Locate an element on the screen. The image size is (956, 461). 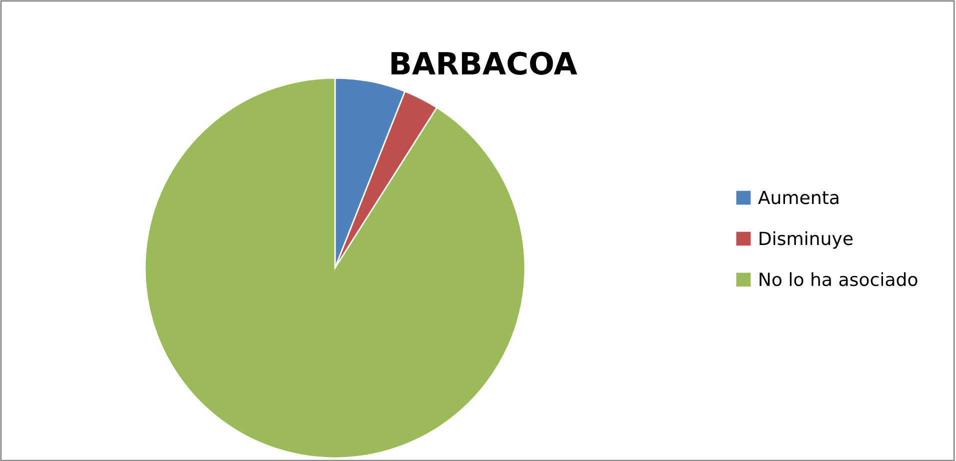
legend-label: No lo ha asociado is located at coordinates (839, 279).